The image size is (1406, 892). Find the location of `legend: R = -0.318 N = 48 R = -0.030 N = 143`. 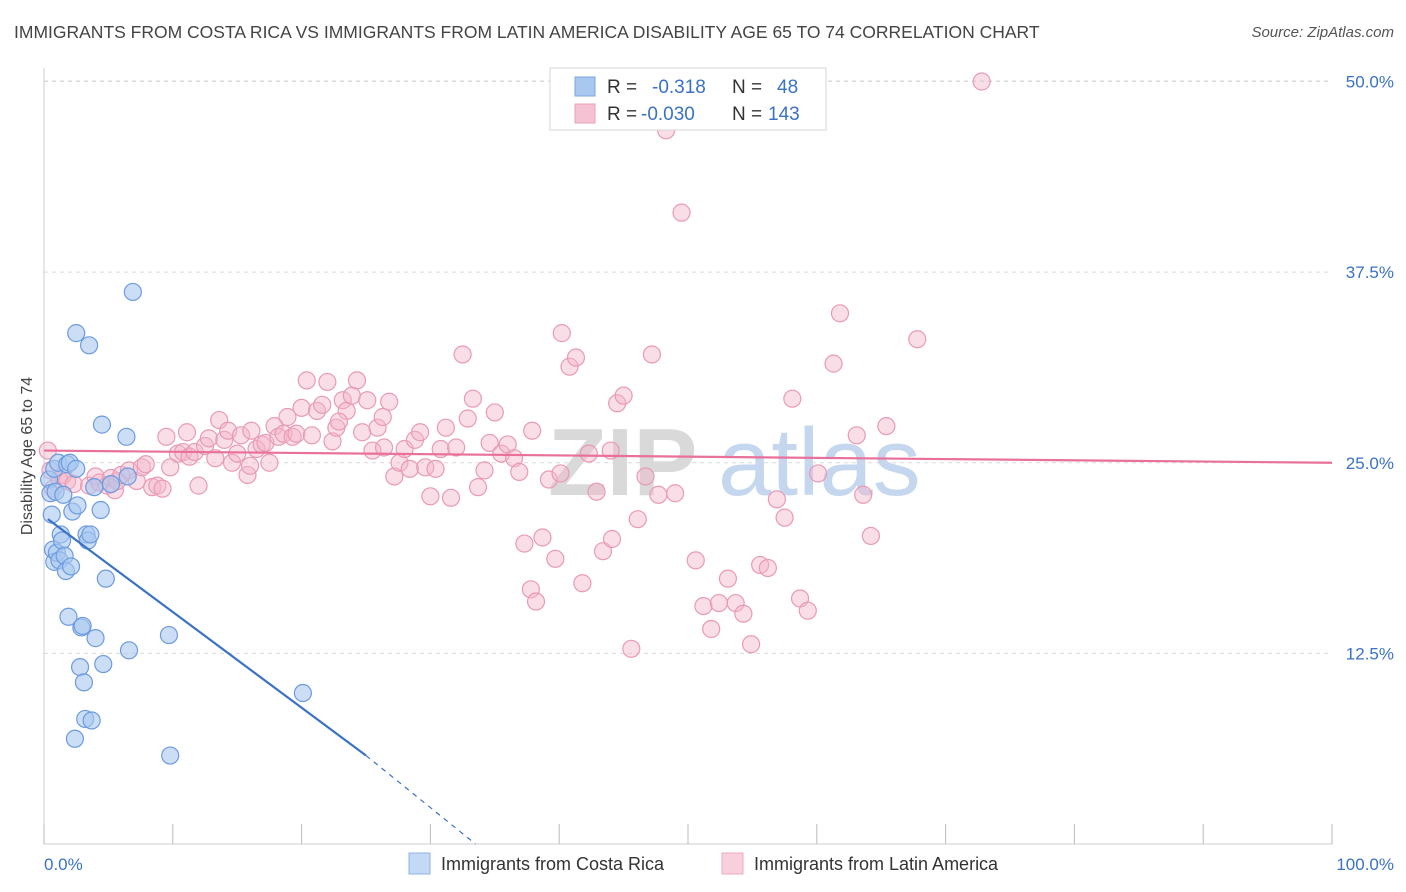

legend: R = -0.318 N = 48 R = -0.030 N = 143 is located at coordinates (688, 99).